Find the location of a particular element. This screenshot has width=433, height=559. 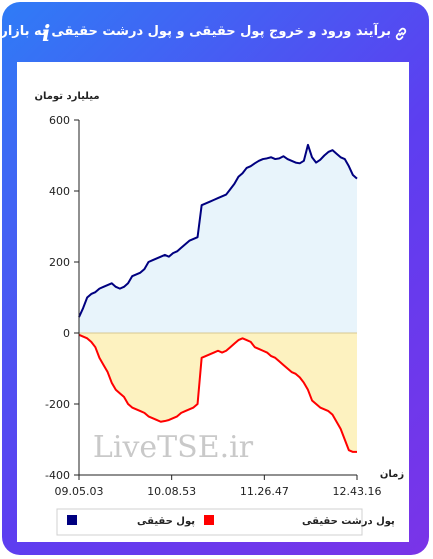

series-line-large-real-money is located at coordinates (217, 393).